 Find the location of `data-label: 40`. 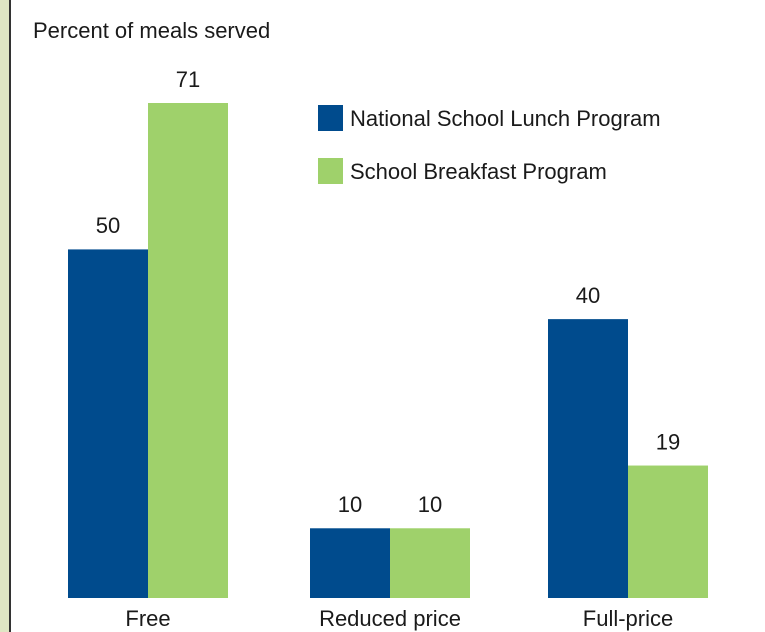

data-label: 40 is located at coordinates (588, 295).